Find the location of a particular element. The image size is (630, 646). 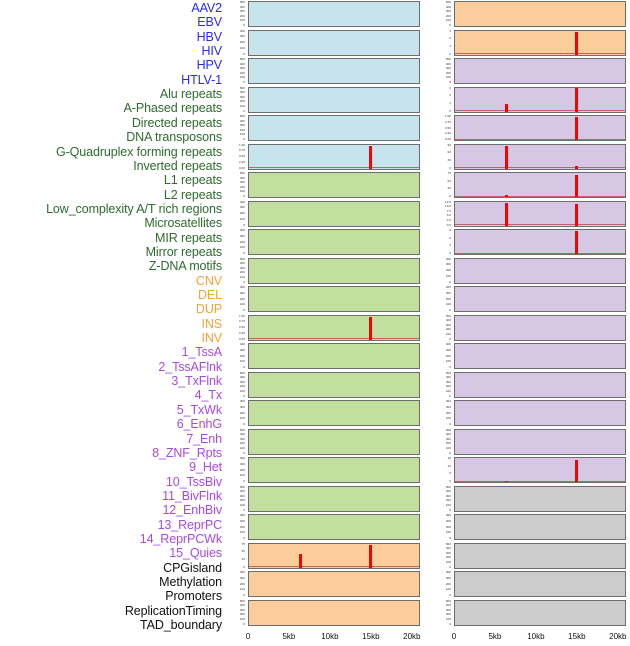

track-label: INS is located at coordinates (211, 323).